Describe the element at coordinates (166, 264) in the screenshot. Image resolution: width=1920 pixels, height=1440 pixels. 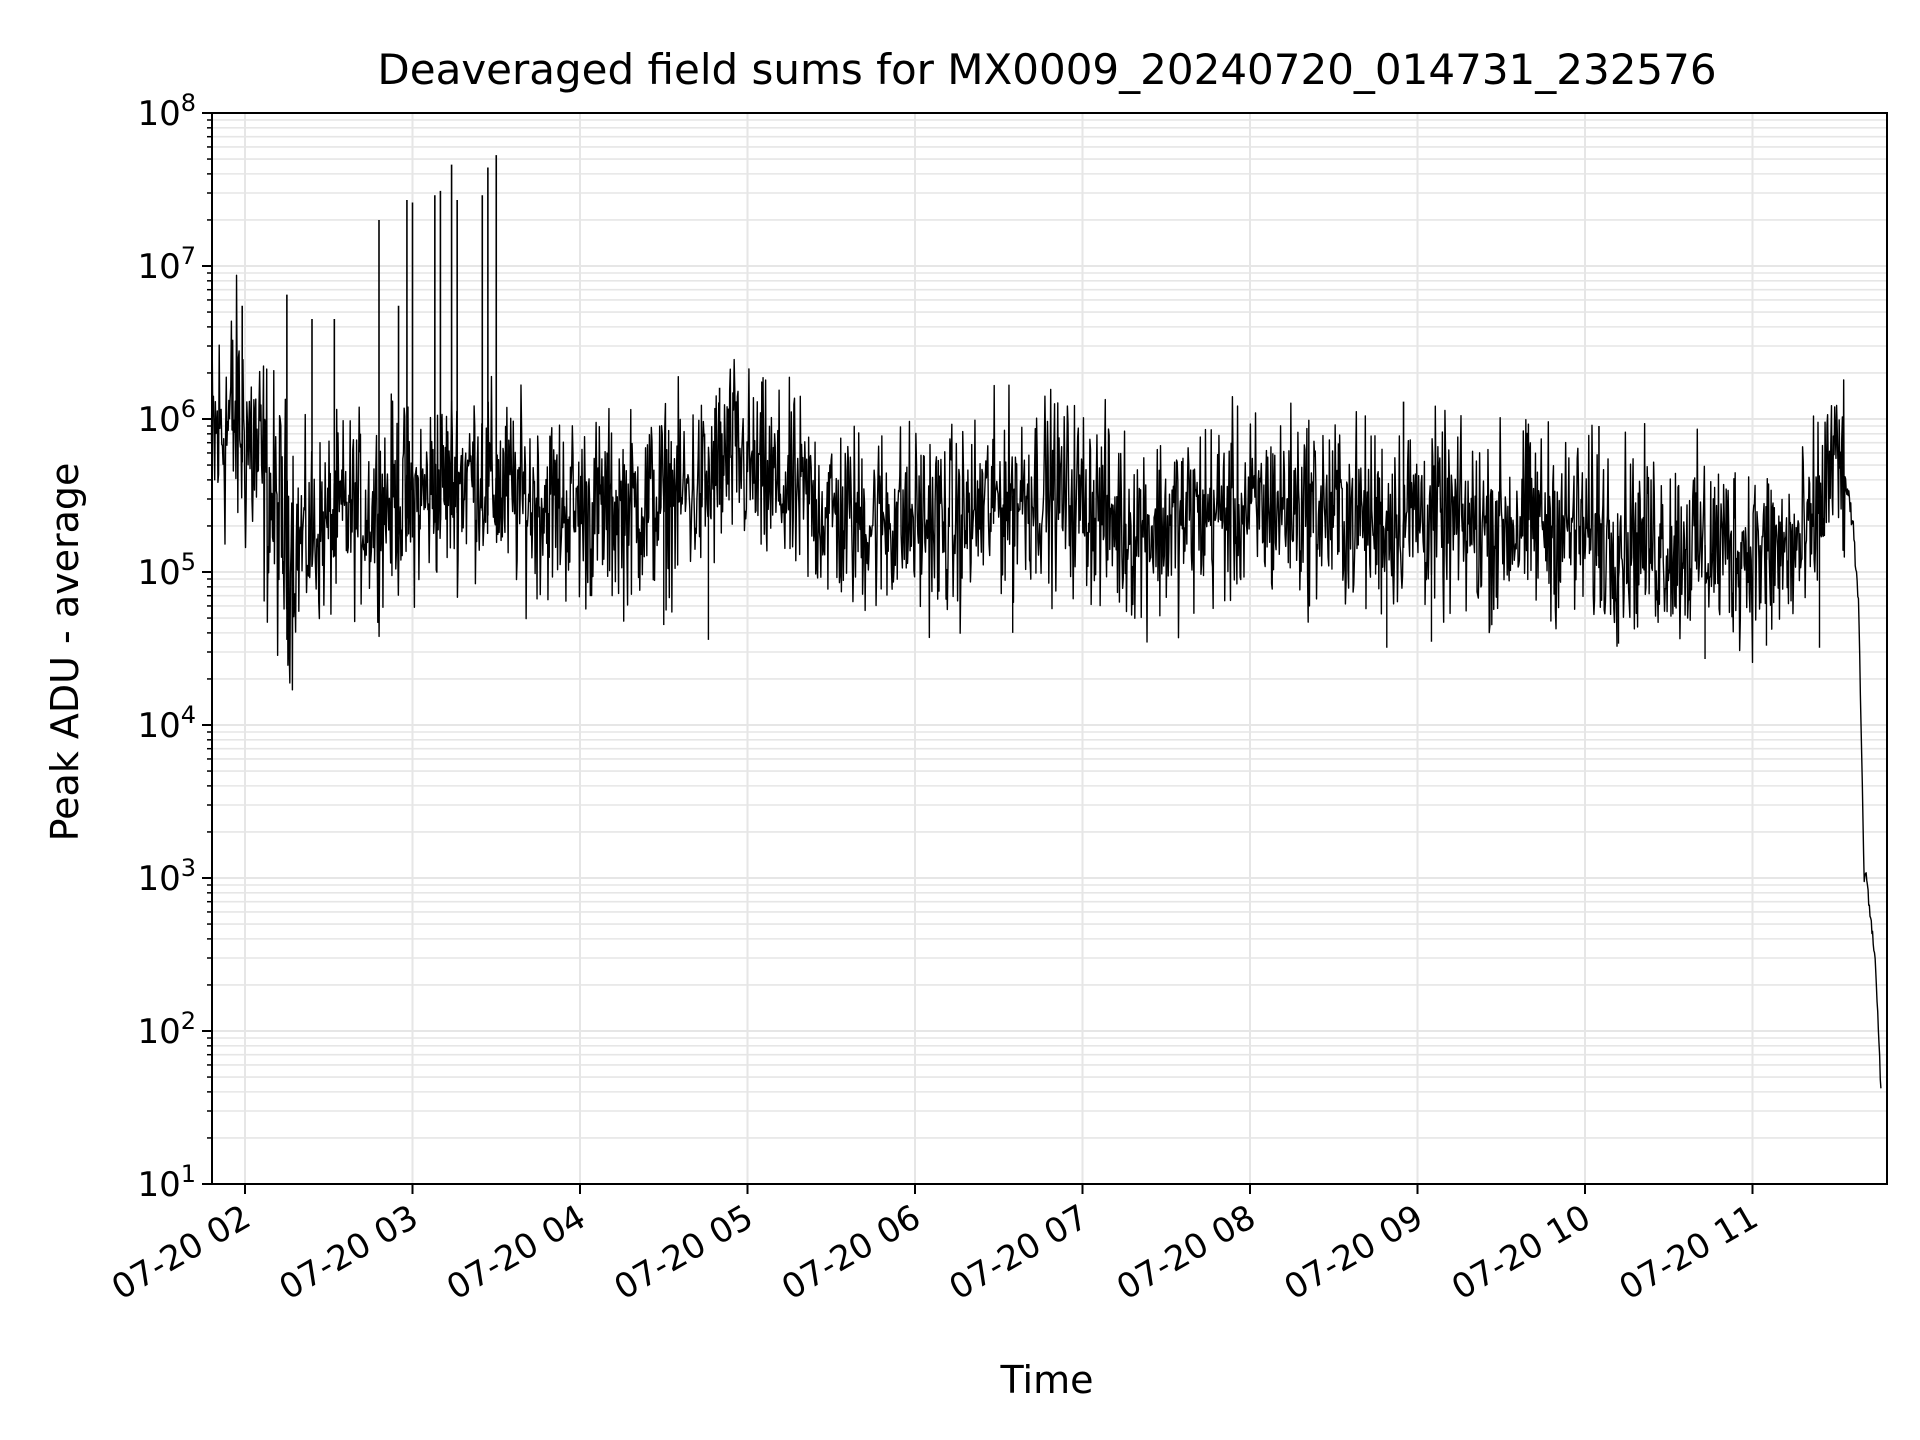
I see `y-tick-label: 10⁷` at that location.